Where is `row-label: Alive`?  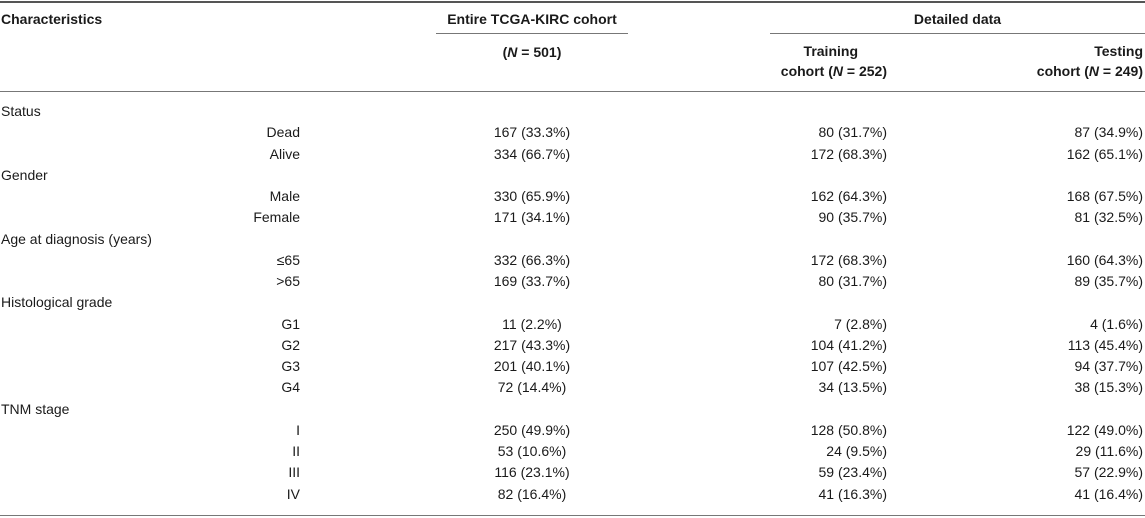
row-label: Alive is located at coordinates (284, 153).